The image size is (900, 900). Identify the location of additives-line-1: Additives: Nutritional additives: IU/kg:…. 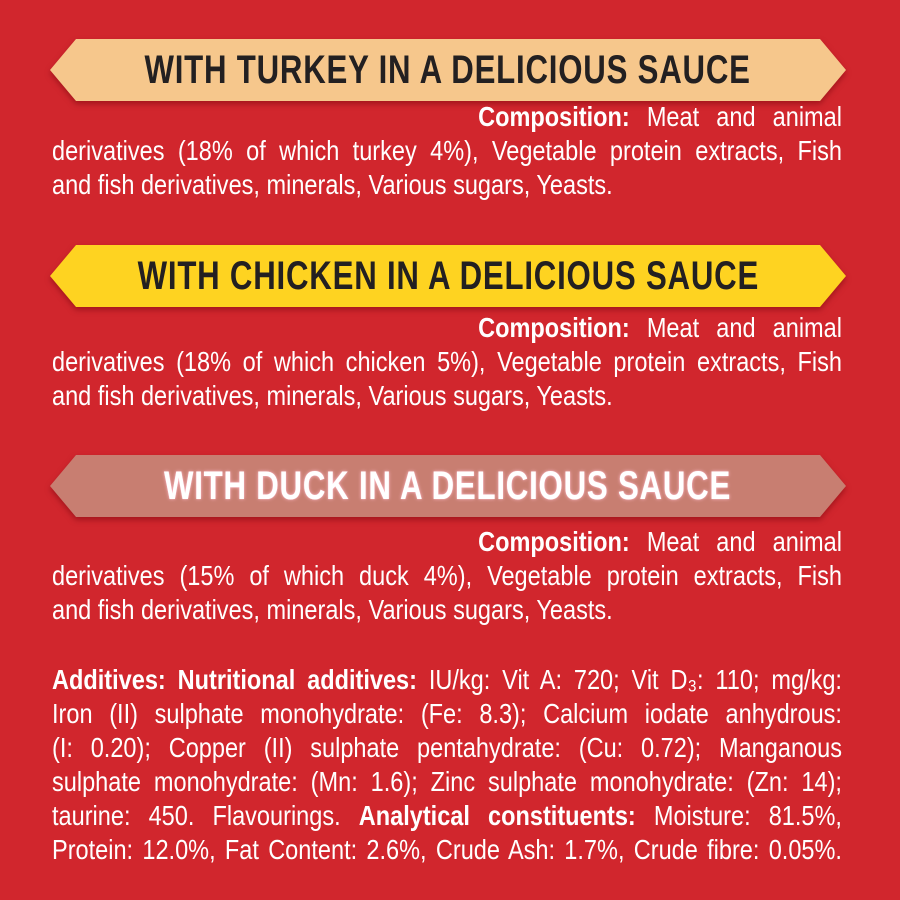
(447, 680).